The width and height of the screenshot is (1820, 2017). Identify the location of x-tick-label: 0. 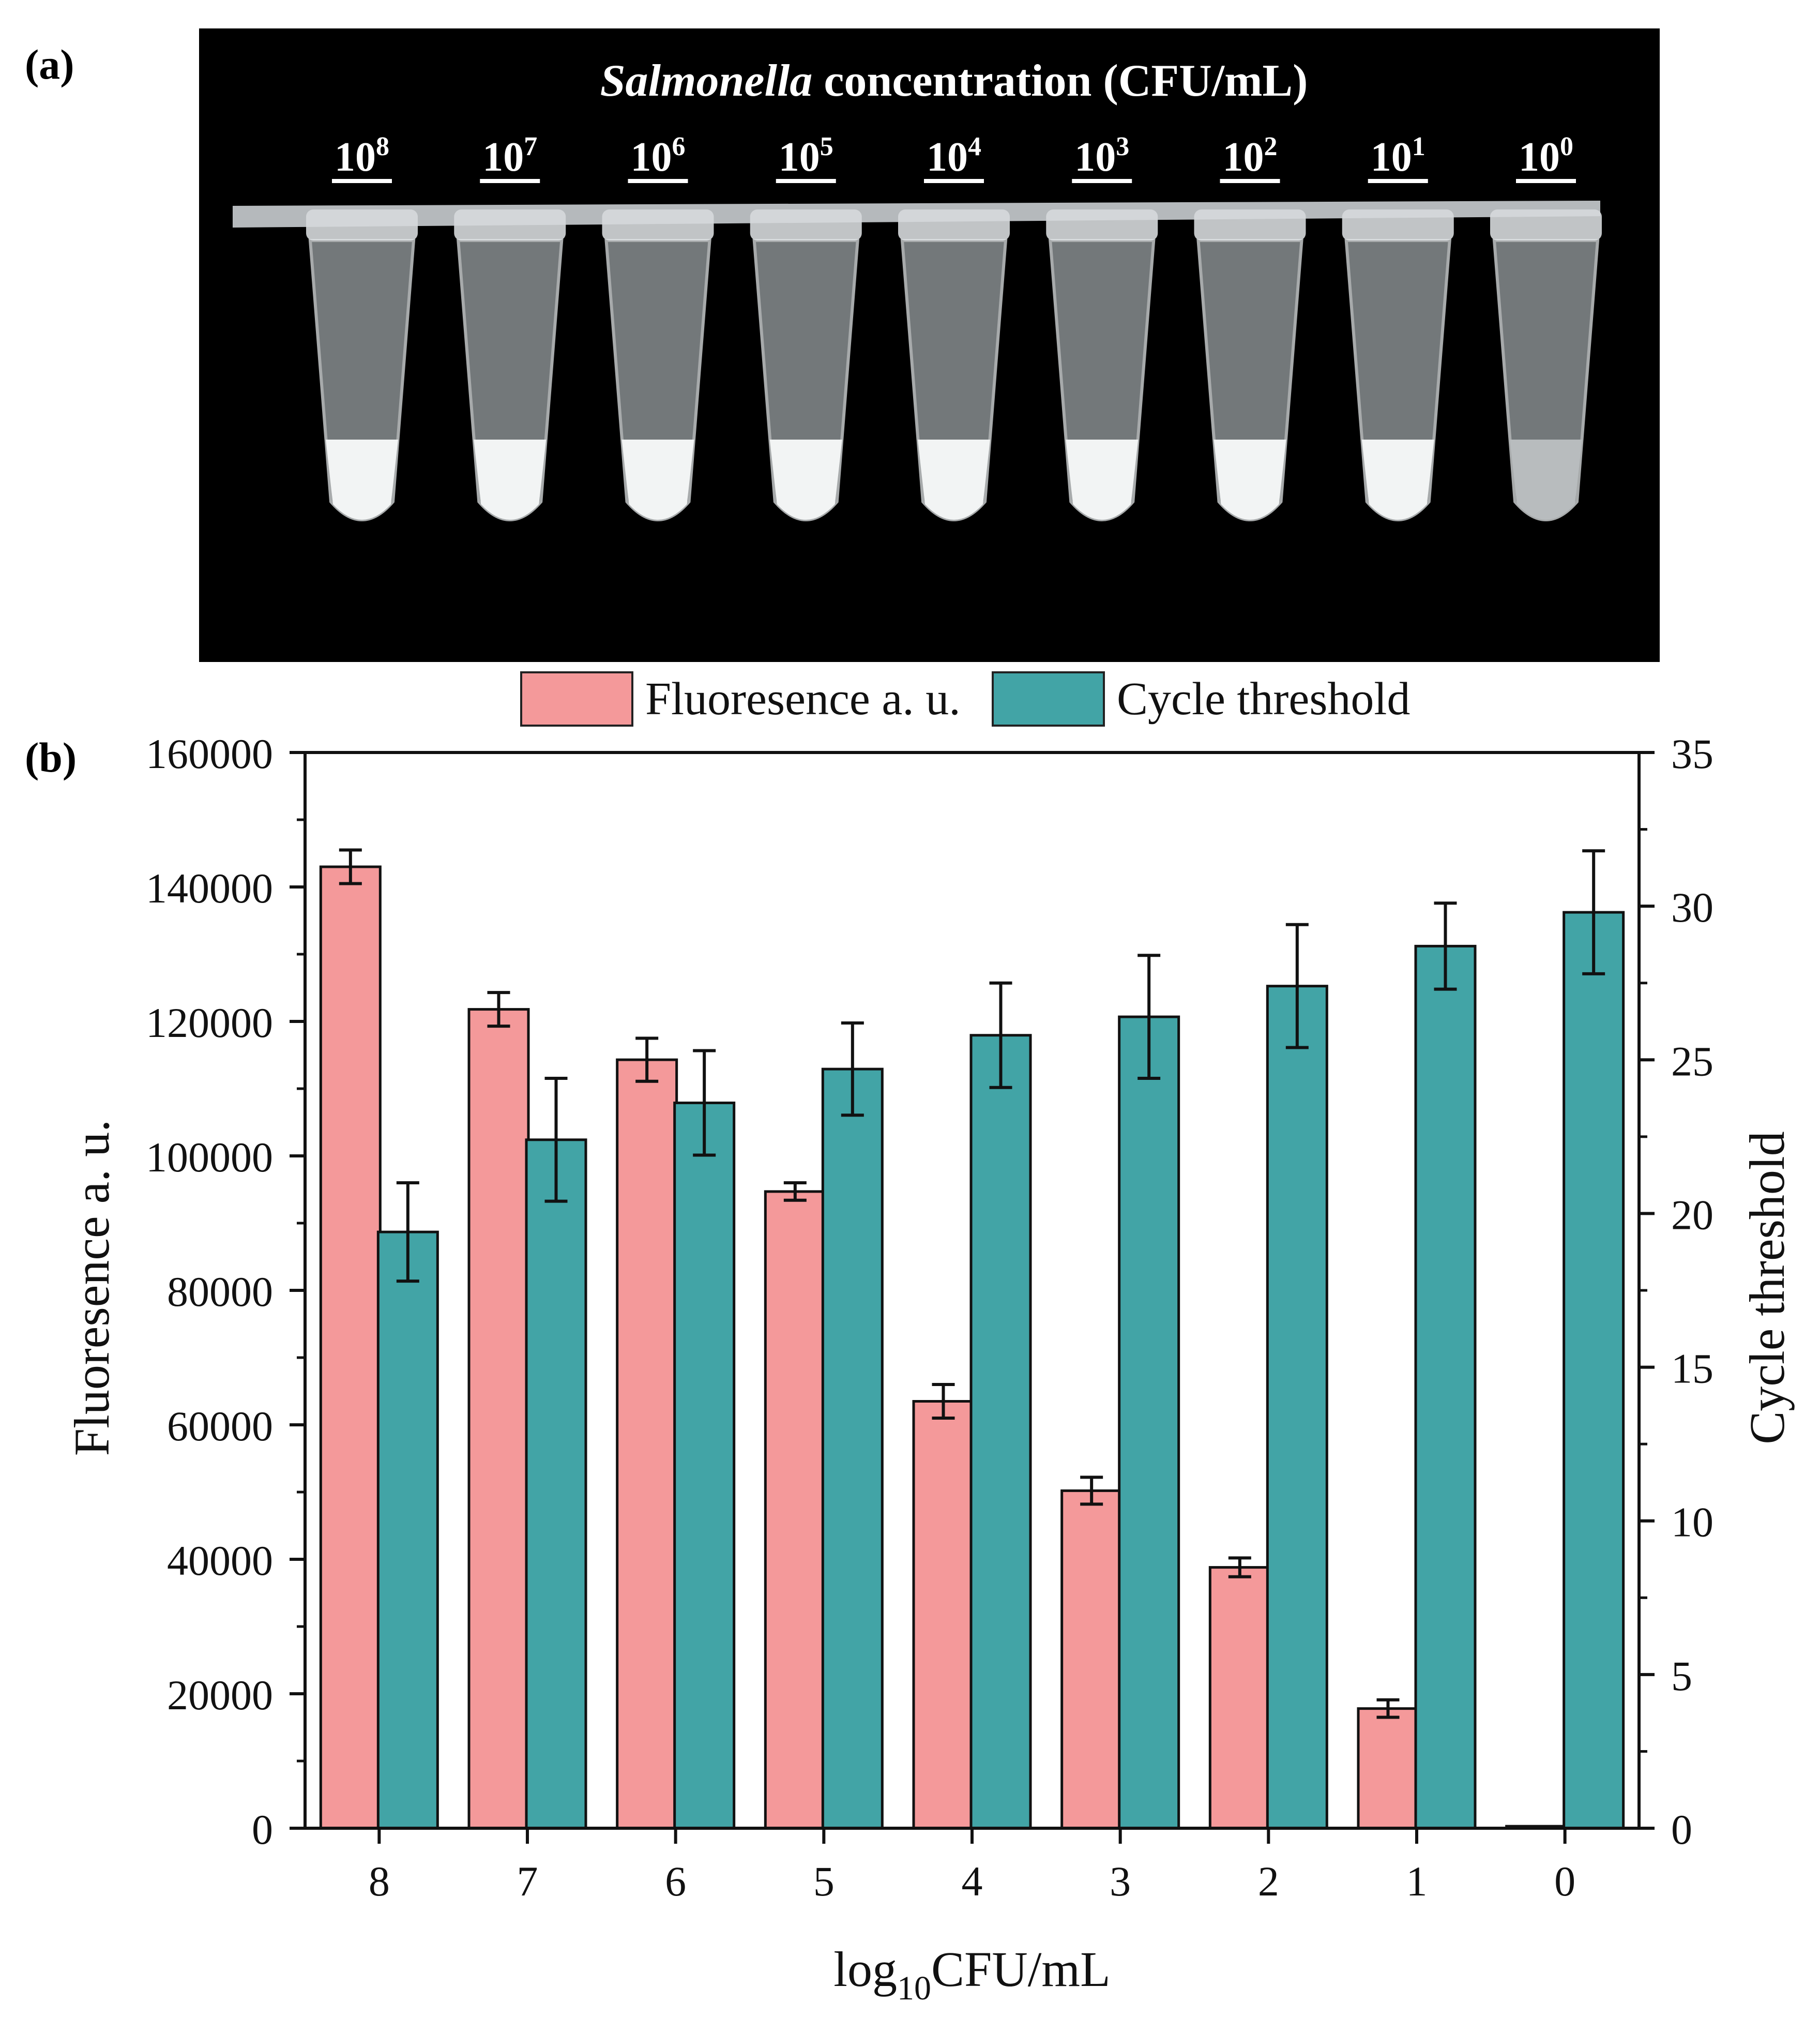
(1564, 1881).